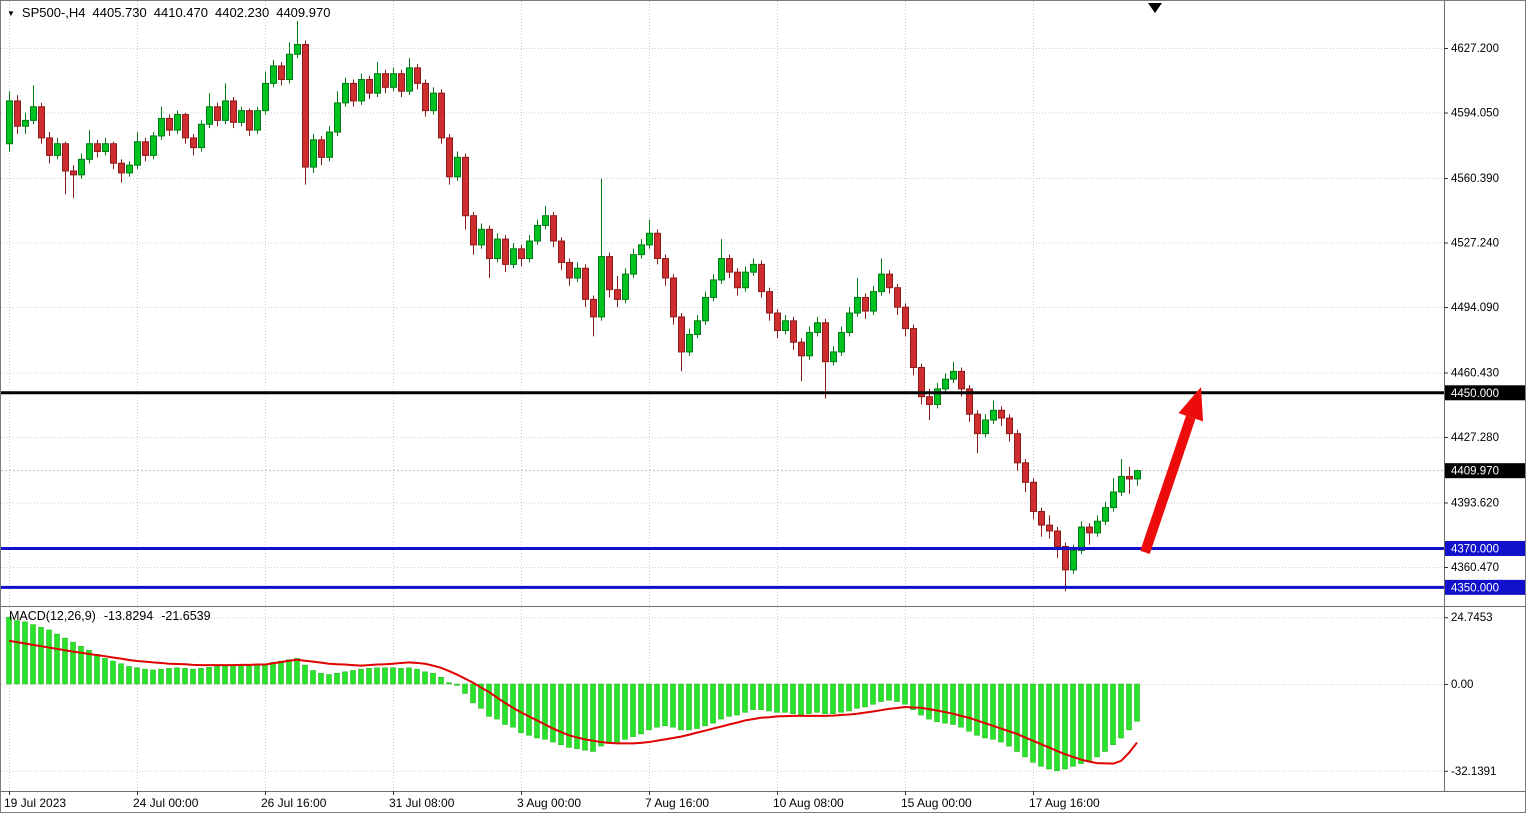 Image resolution: width=1526 pixels, height=813 pixels. I want to click on svg-text: 4409.970, so click(1475, 472).